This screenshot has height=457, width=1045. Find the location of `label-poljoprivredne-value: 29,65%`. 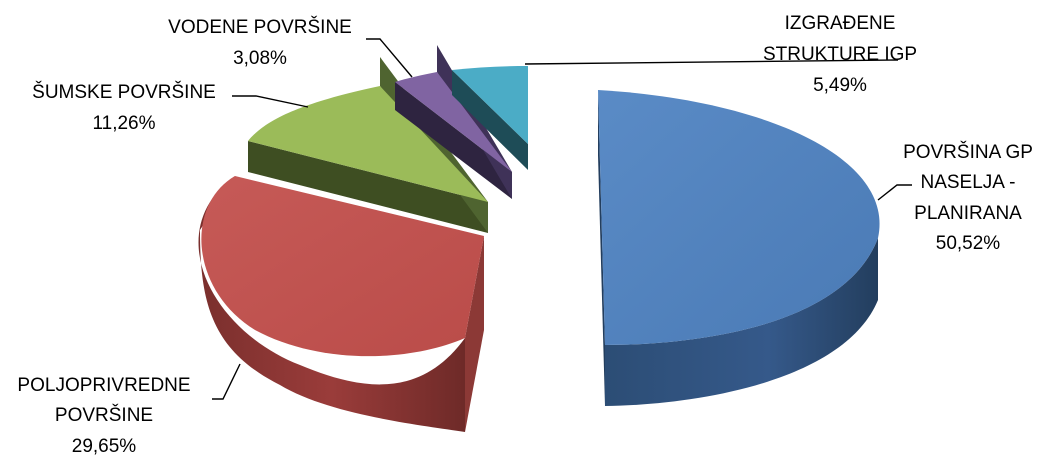

label-poljoprivredne-value: 29,65% is located at coordinates (104, 446).